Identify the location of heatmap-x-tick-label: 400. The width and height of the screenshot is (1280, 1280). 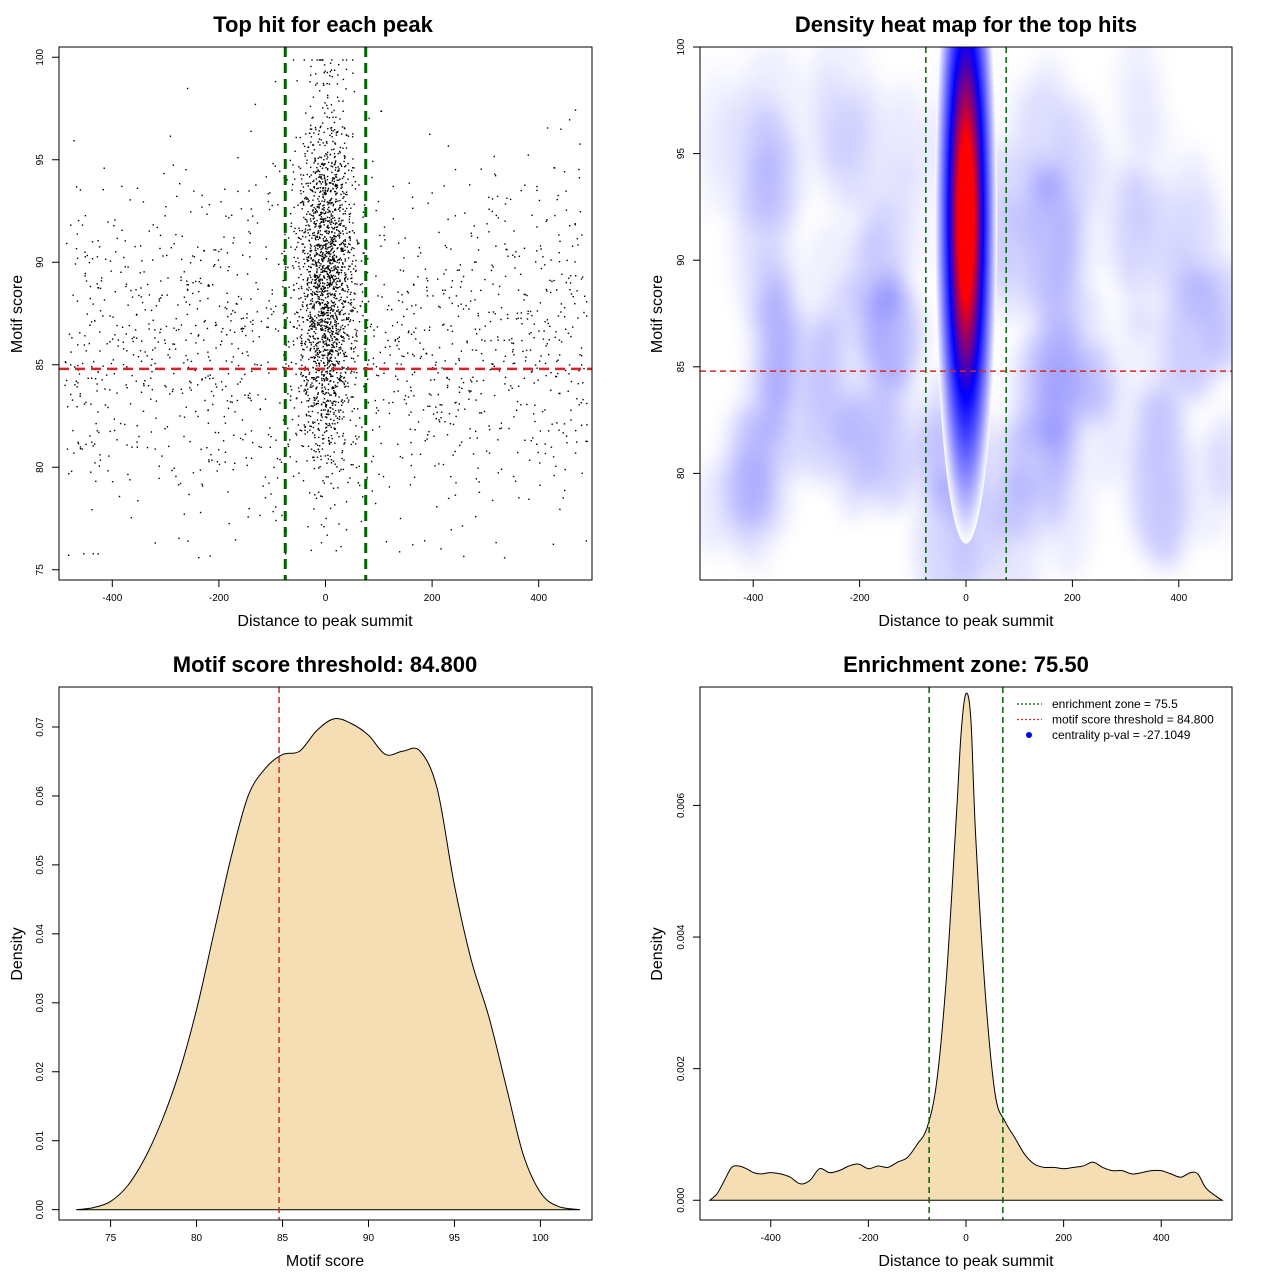
(1178, 598).